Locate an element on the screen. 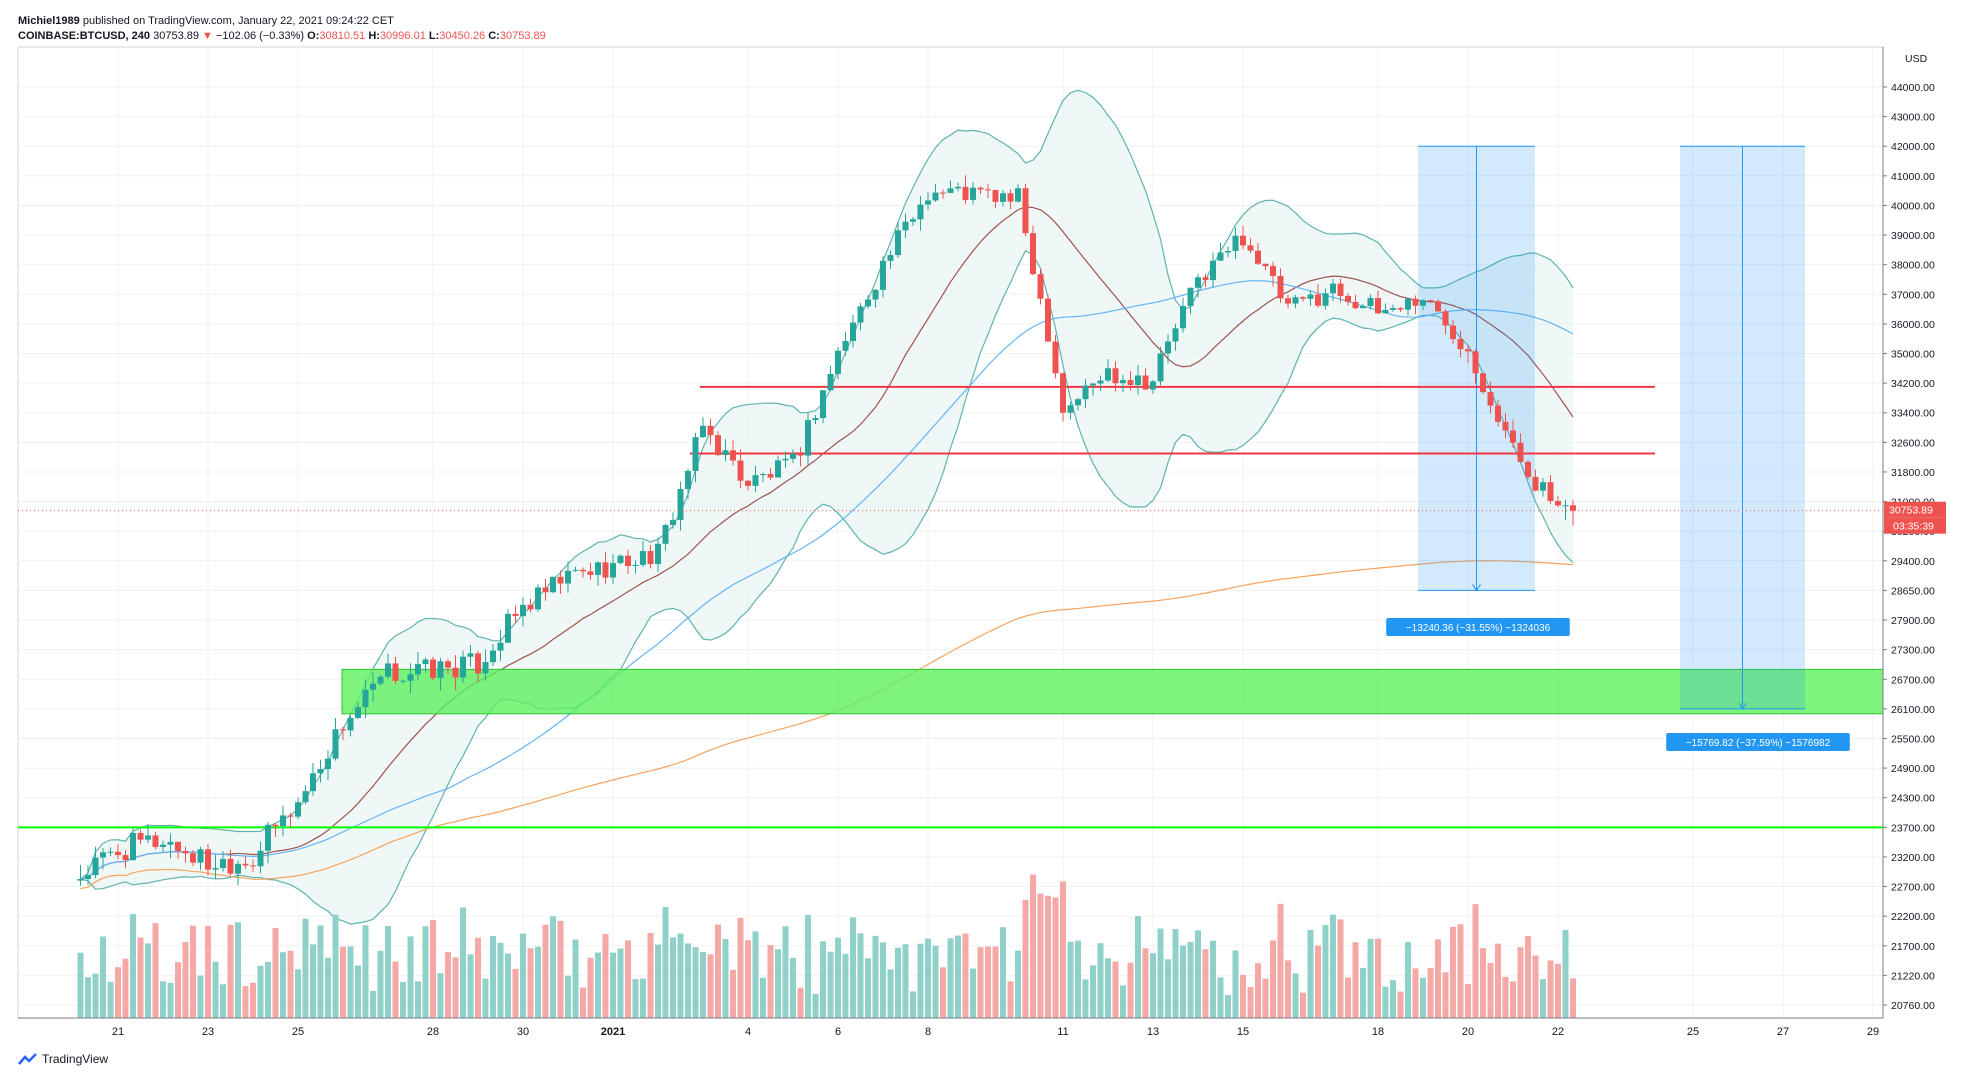 The width and height of the screenshot is (1964, 1082). price-tick-label: 35000.00 is located at coordinates (1913, 355).